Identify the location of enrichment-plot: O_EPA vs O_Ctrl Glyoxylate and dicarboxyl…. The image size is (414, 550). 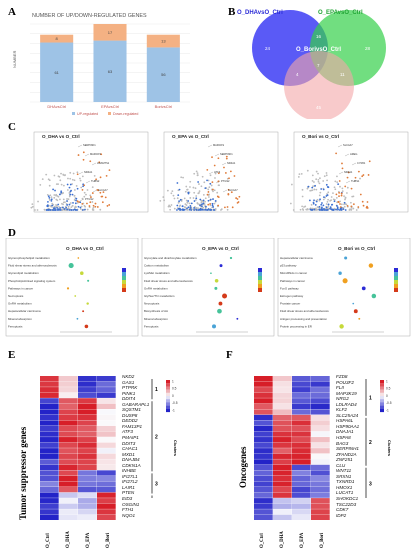
(208, 287).